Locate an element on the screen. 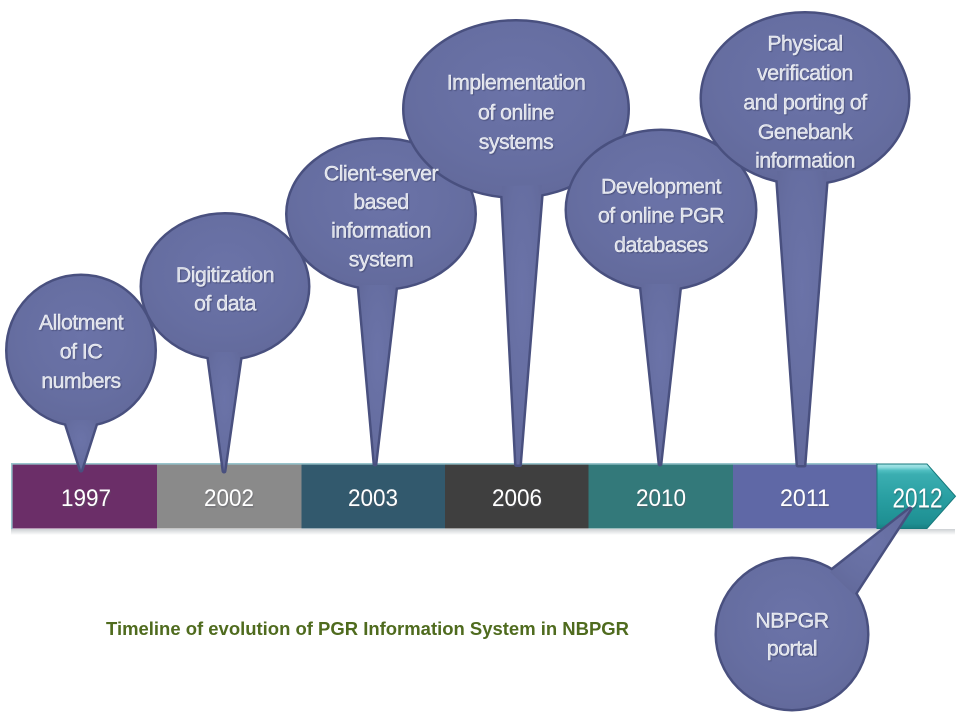 The width and height of the screenshot is (960, 720). svg-text: 2003 is located at coordinates (373, 498).